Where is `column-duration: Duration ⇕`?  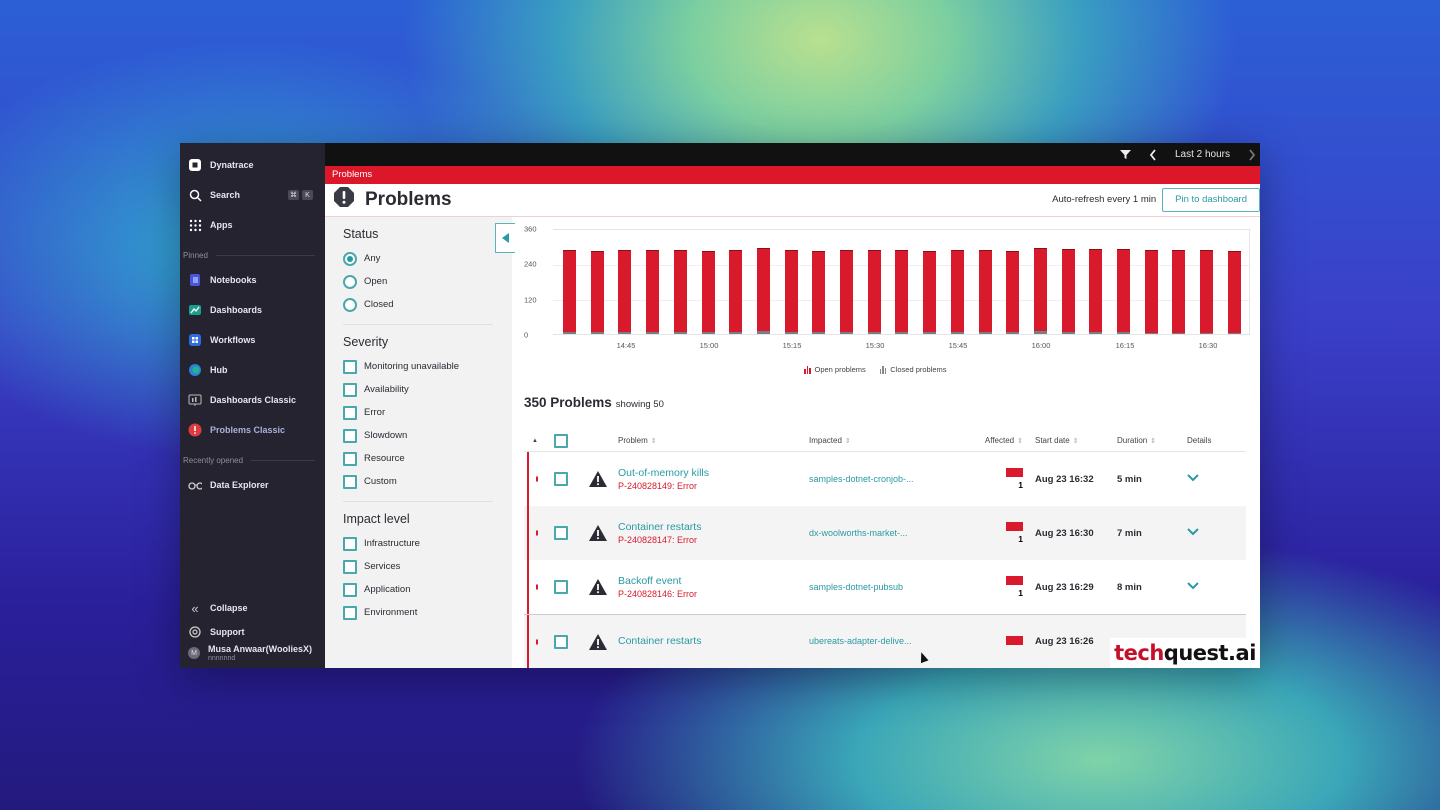 column-duration: Duration ⇕ is located at coordinates (1152, 440).